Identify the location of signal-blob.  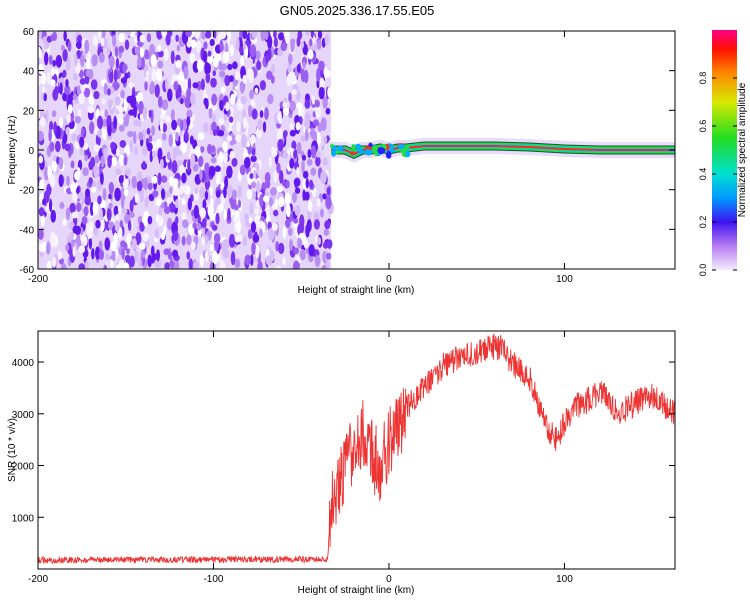
(408, 154).